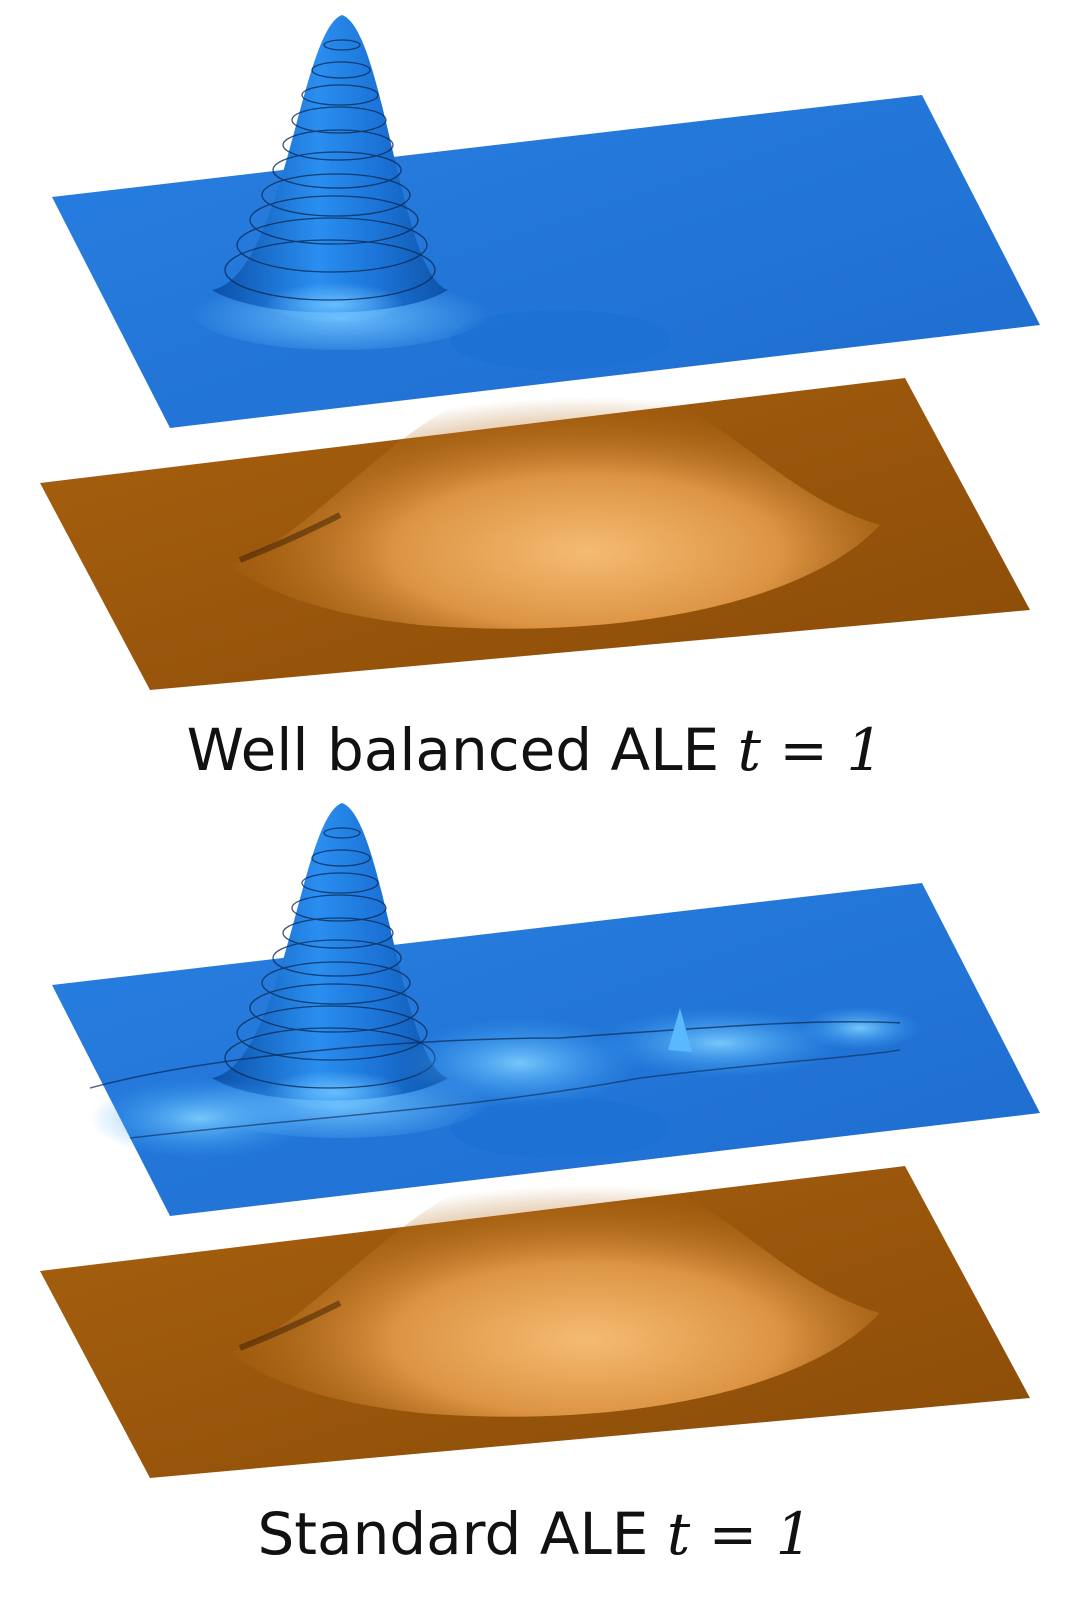  I want to click on panel-caption: Well balanced ALE t = 1, so click(535, 750).